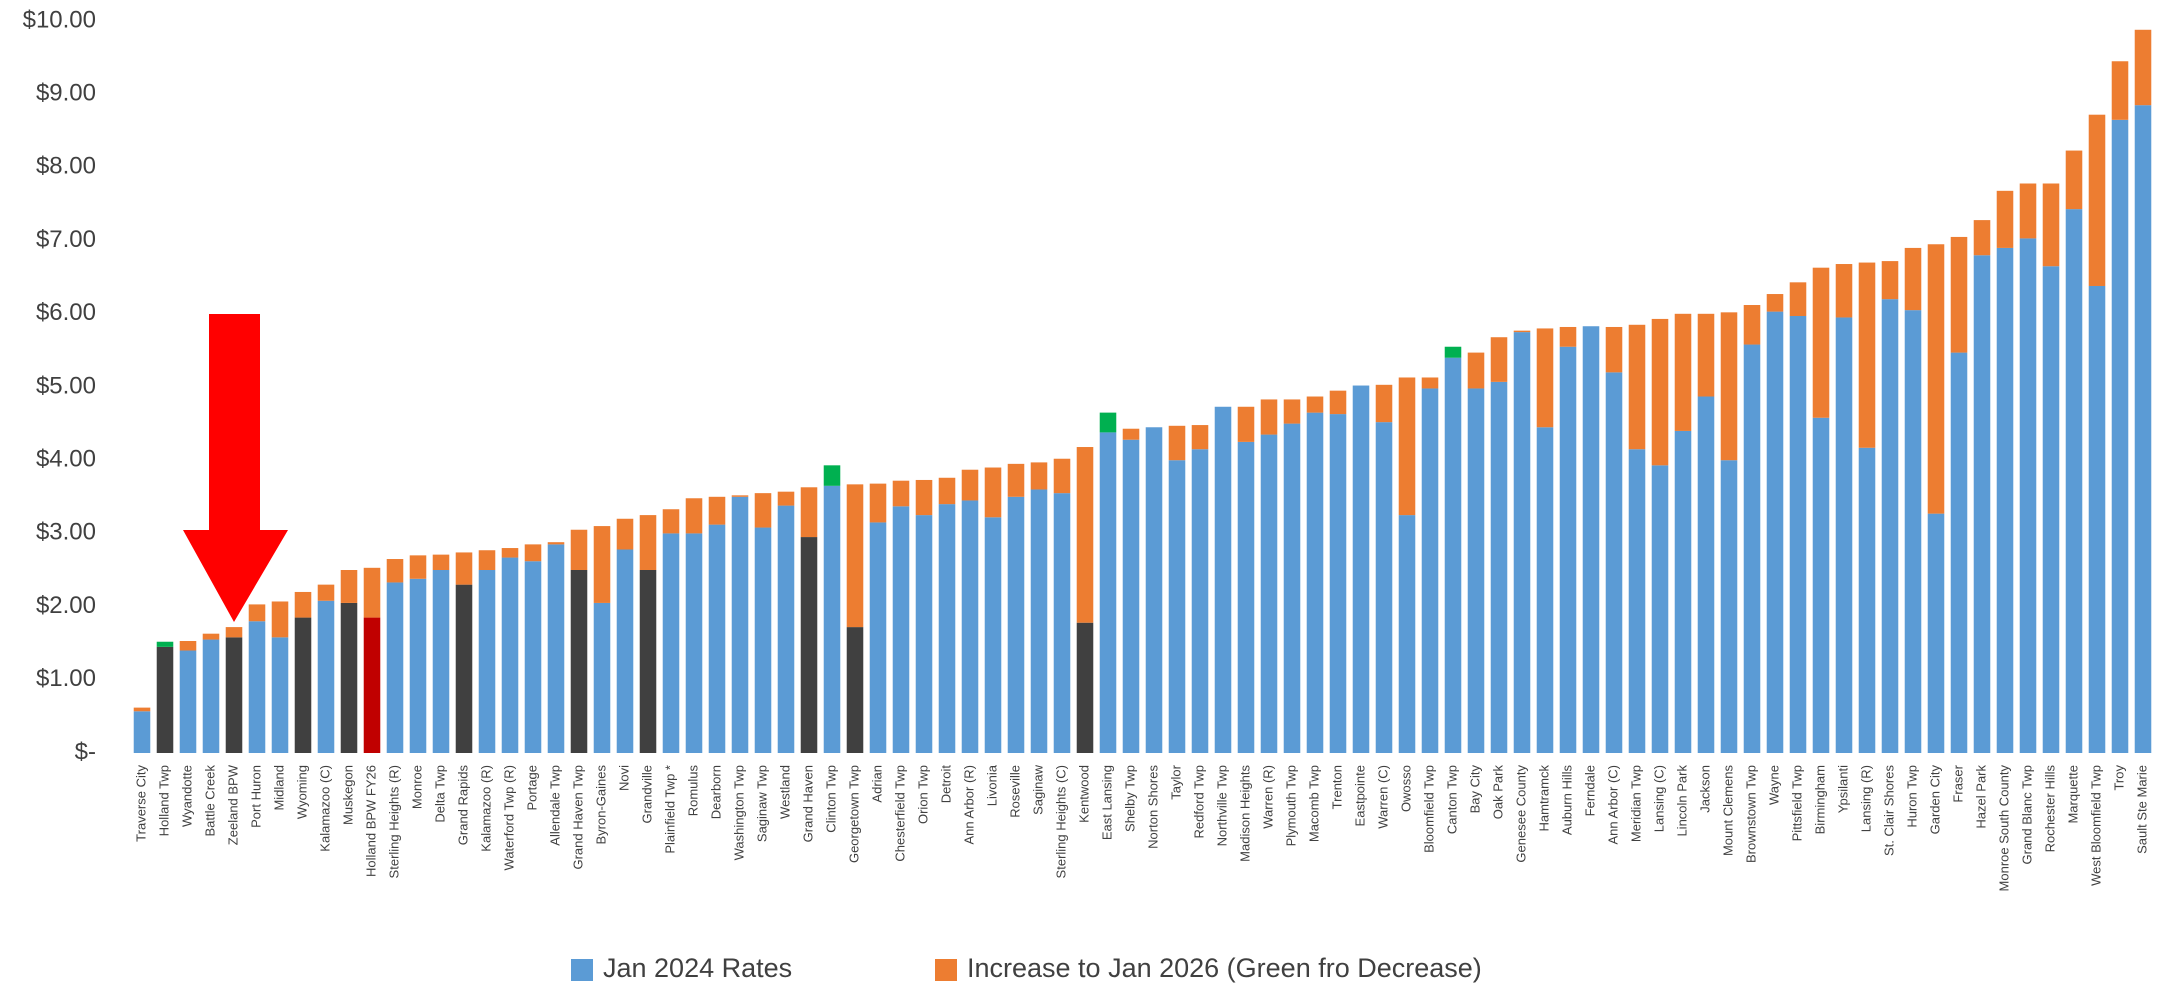 This screenshot has width=2159, height=987. I want to click on x-tick-label: Romulus, so click(692, 791).